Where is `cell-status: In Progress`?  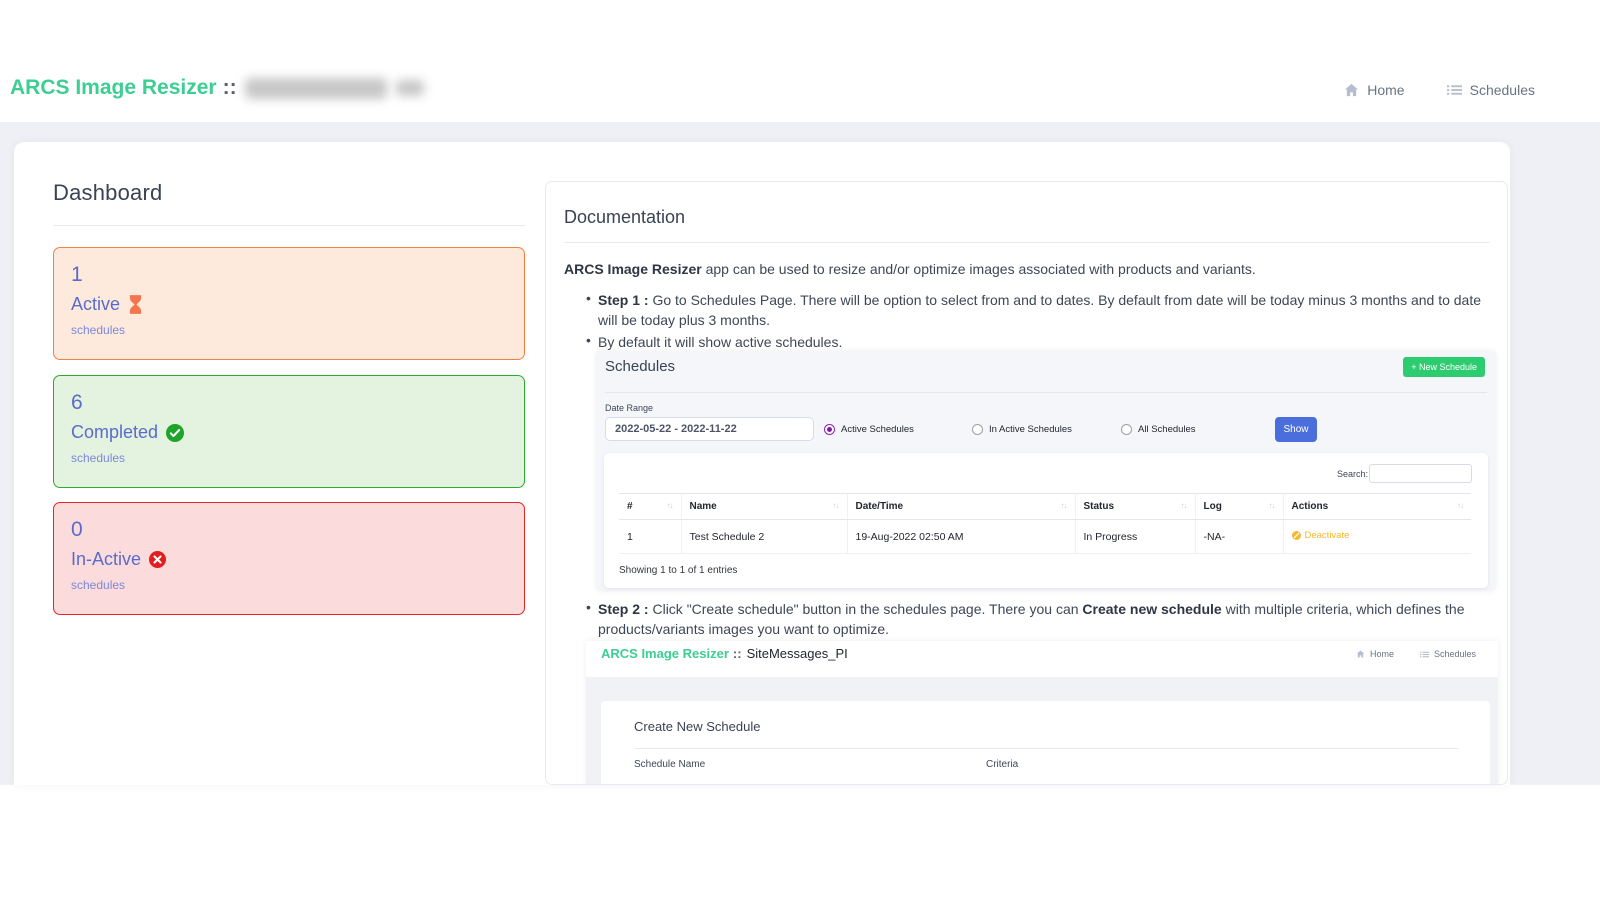 cell-status: In Progress is located at coordinates (1134, 536).